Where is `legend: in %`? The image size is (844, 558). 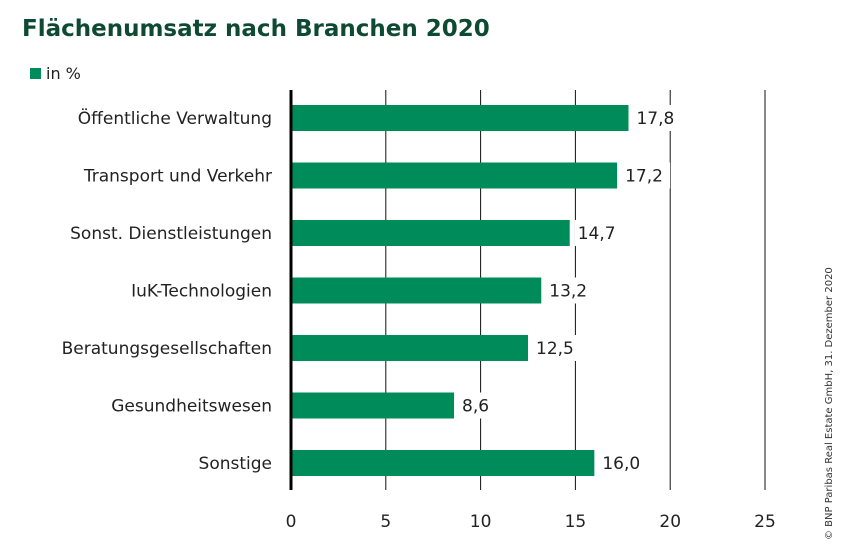
legend: in % is located at coordinates (55, 73).